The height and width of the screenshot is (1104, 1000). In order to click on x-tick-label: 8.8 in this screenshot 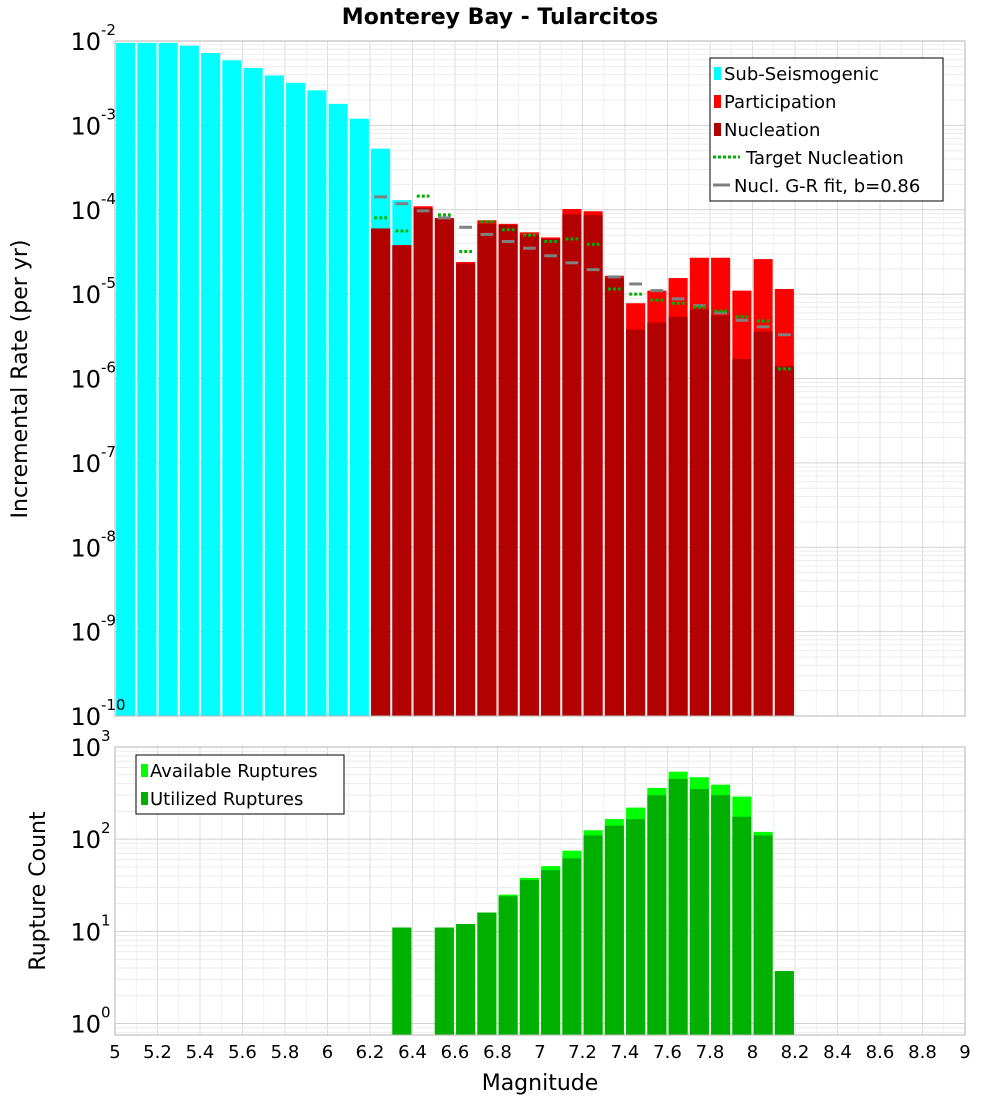, I will do `click(922, 1052)`.